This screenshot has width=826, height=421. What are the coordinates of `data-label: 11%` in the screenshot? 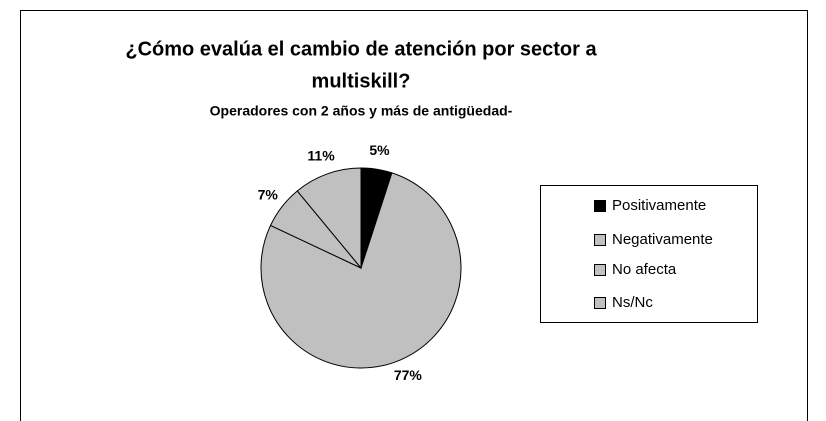 It's located at (321, 156).